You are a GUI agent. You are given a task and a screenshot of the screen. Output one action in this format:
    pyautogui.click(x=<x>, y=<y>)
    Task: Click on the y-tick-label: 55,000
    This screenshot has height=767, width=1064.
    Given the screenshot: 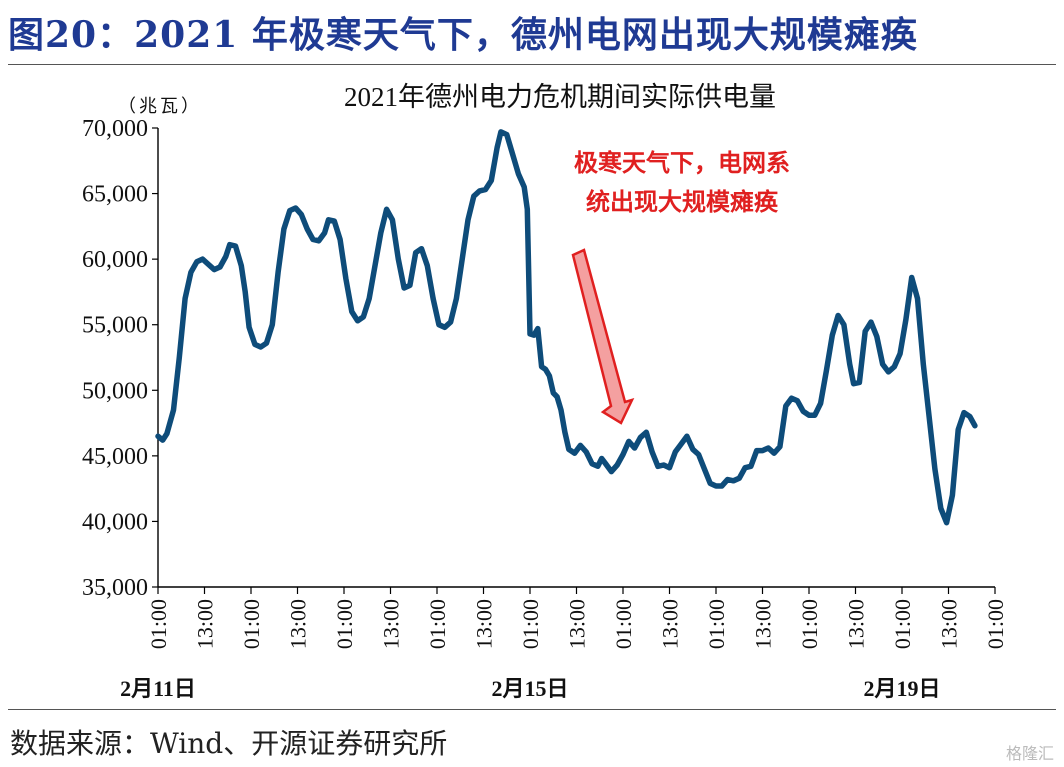 What is the action you would take?
    pyautogui.click(x=115, y=326)
    